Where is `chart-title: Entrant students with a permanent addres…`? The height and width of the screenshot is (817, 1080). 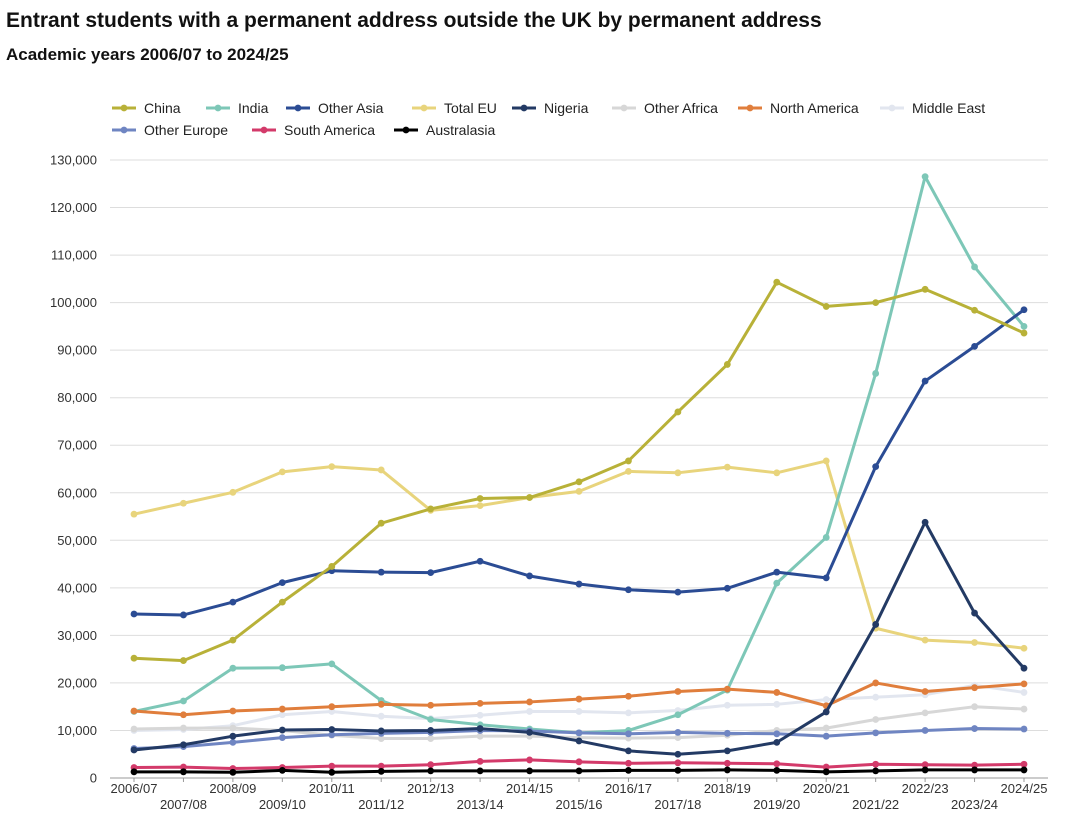
chart-title: Entrant students with a permanent addres… is located at coordinates (414, 20).